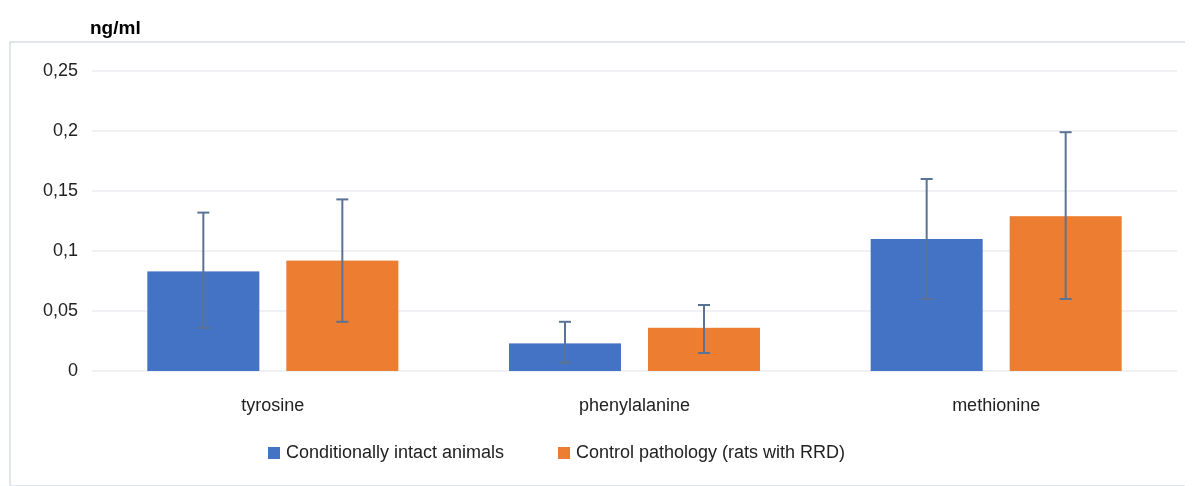 Image resolution: width=1193 pixels, height=486 pixels. I want to click on y-tick-label: 0,15, so click(60, 189).